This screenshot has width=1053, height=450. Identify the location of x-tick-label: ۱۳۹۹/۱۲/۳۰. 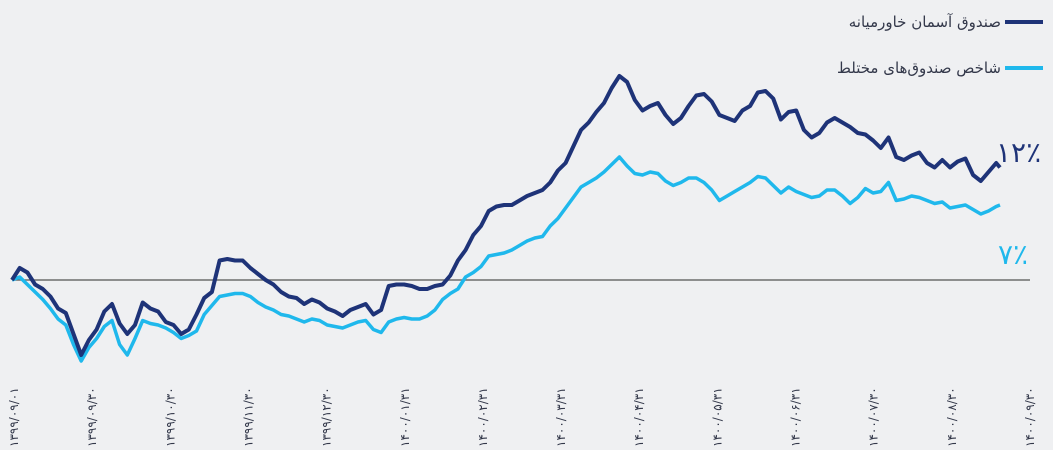
(327, 417).